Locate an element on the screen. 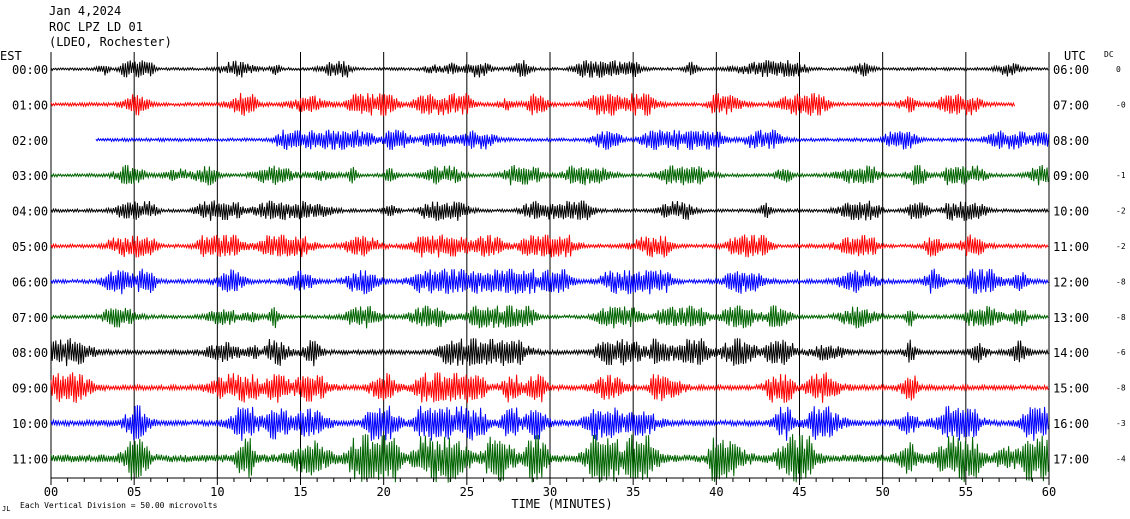  est-row-label: 10:00 is located at coordinates (30, 424).